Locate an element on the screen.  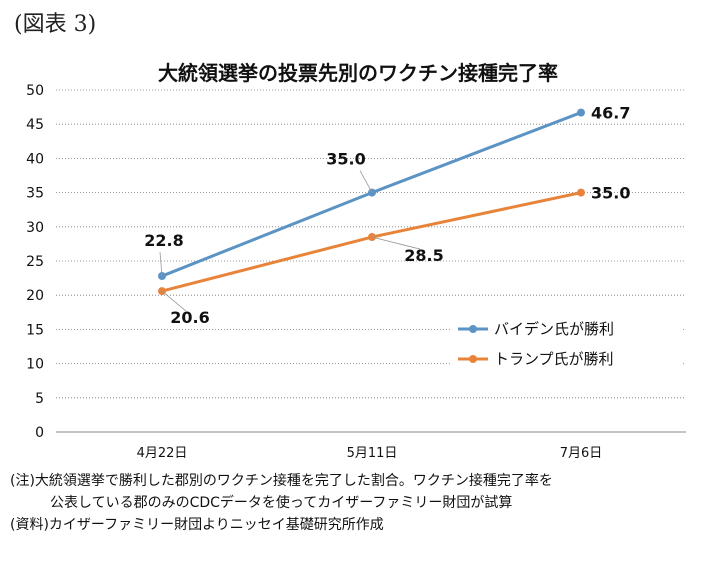
series-line is located at coordinates (371, 242).